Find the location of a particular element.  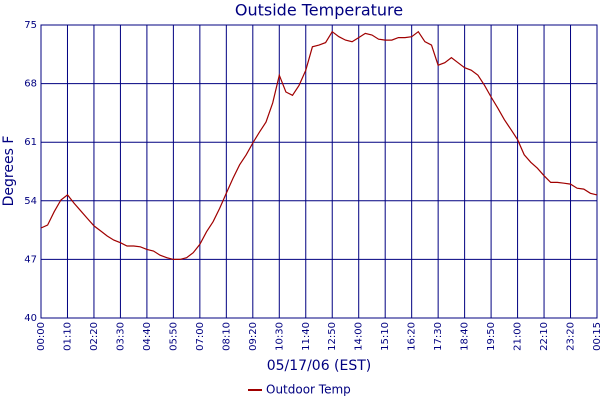

x-tick-label: 01:10 is located at coordinates (67, 336).